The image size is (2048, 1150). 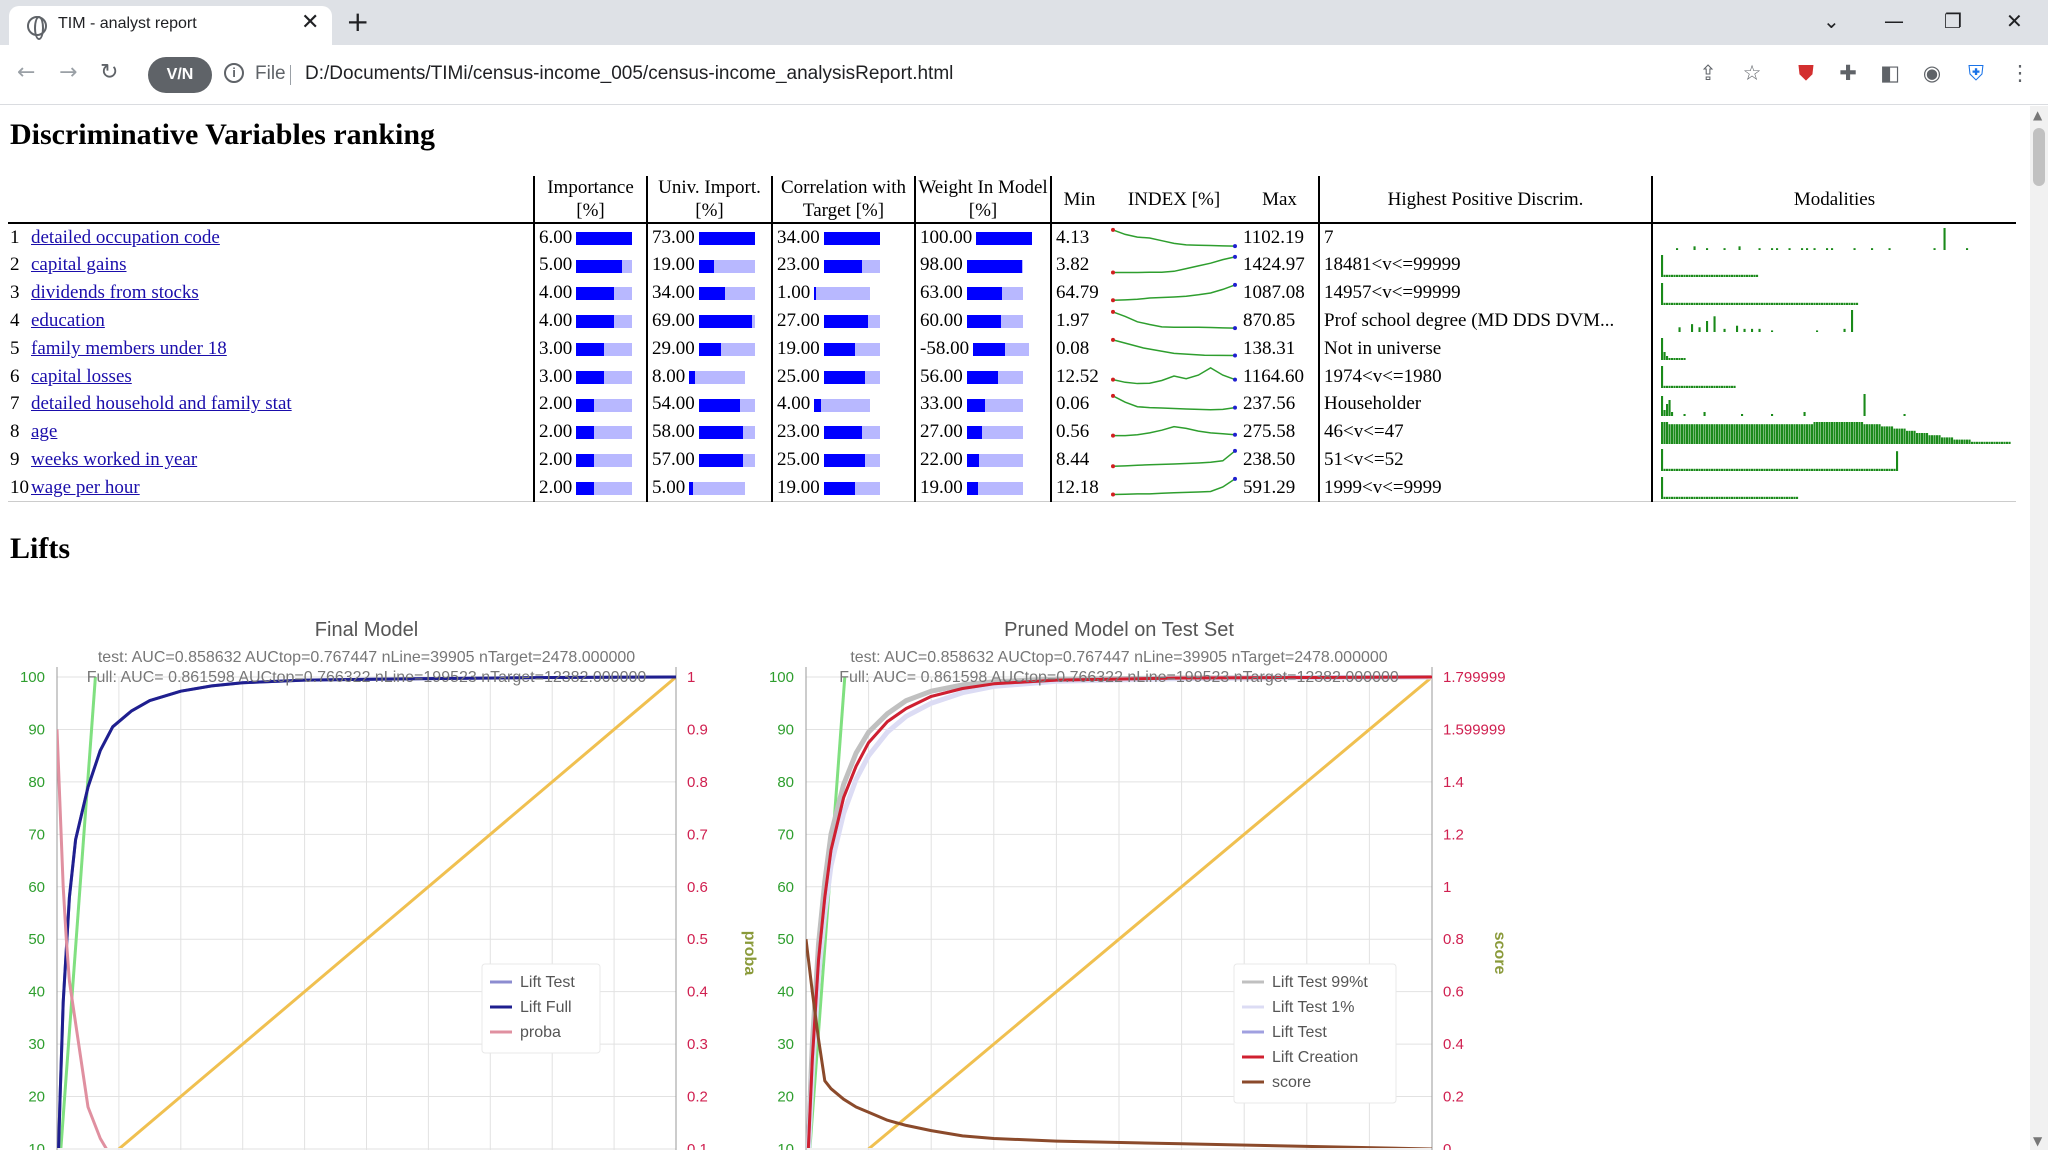 I want to click on correlation-bar-fill, so click(x=815, y=294).